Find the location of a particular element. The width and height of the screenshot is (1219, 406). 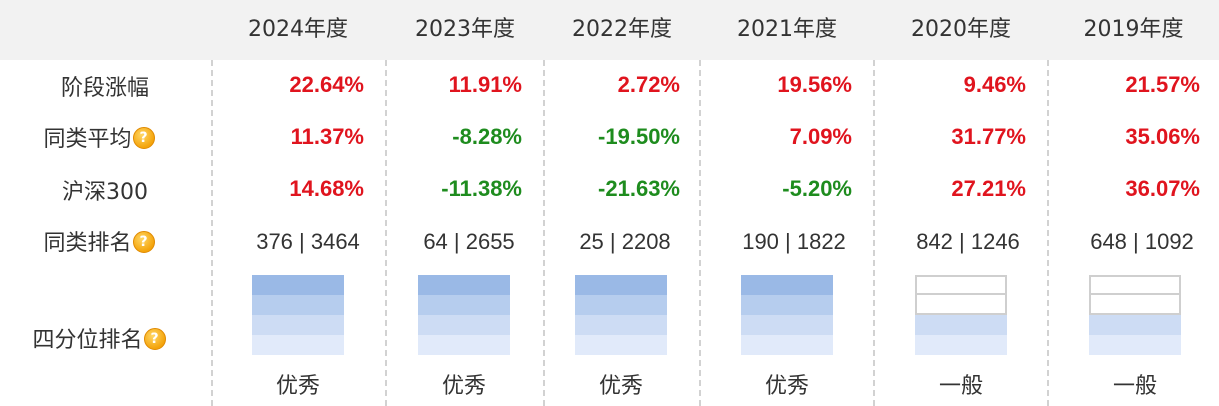

csi300-cell: -11.38% is located at coordinates (481, 188).